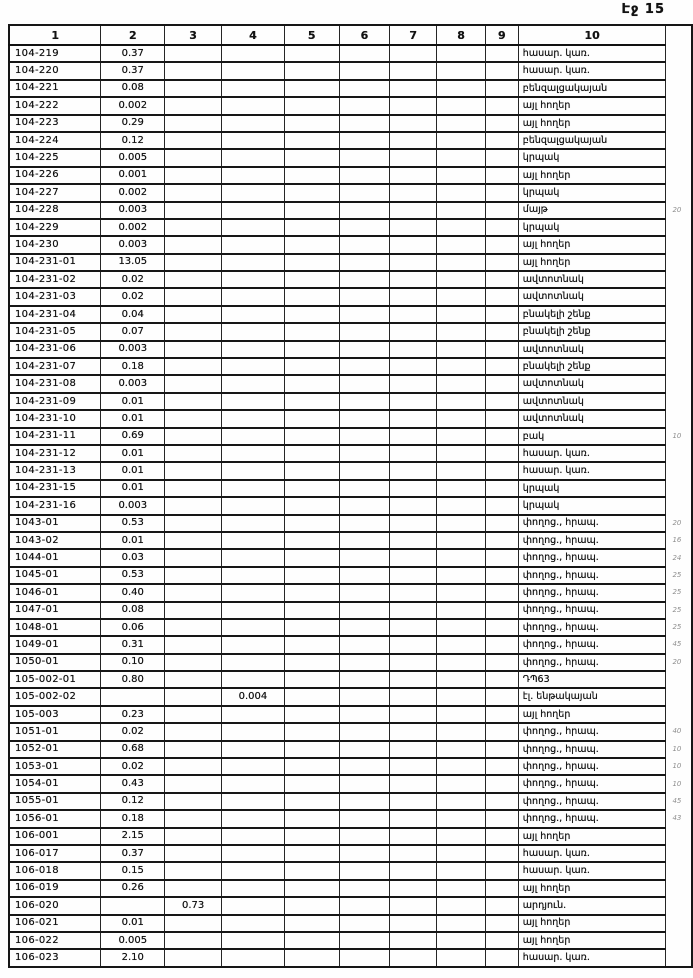 This screenshot has width=693, height=978. I want to click on table-row: 104-221 0.08 բենզալցակայան, so click(350, 89).